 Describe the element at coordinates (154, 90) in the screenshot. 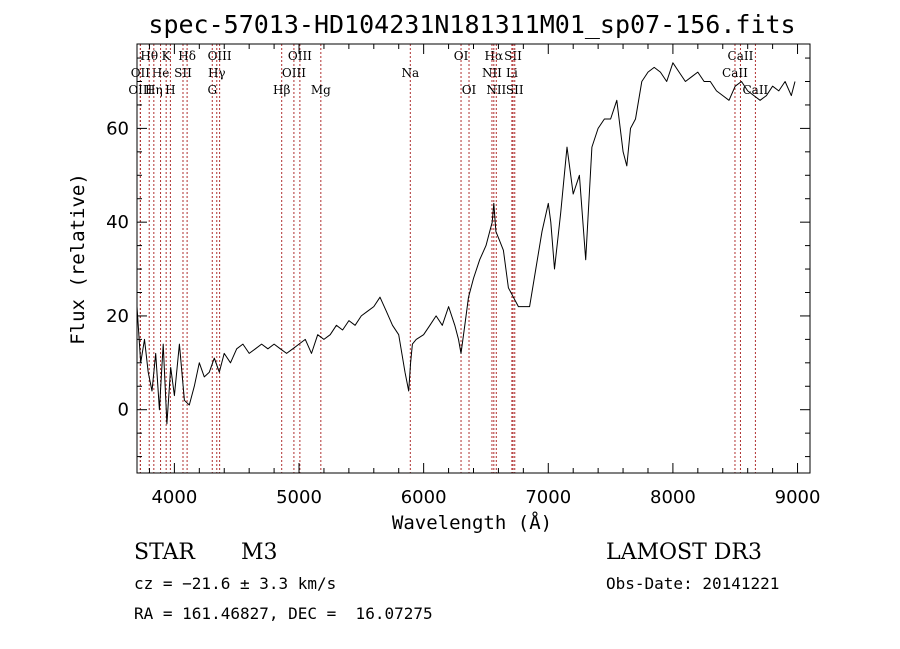

I see `marker-label: Hη` at that location.